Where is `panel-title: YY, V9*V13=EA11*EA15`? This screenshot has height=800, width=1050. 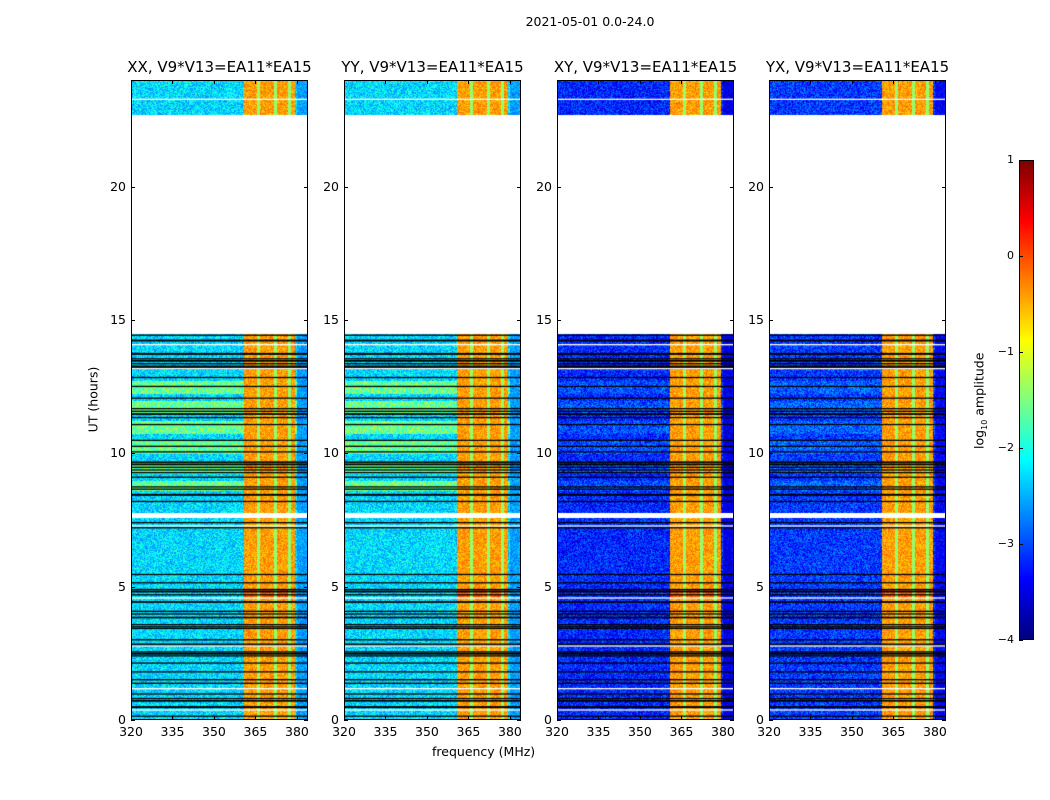 panel-title: YY, V9*V13=EA11*EA15 is located at coordinates (432, 67).